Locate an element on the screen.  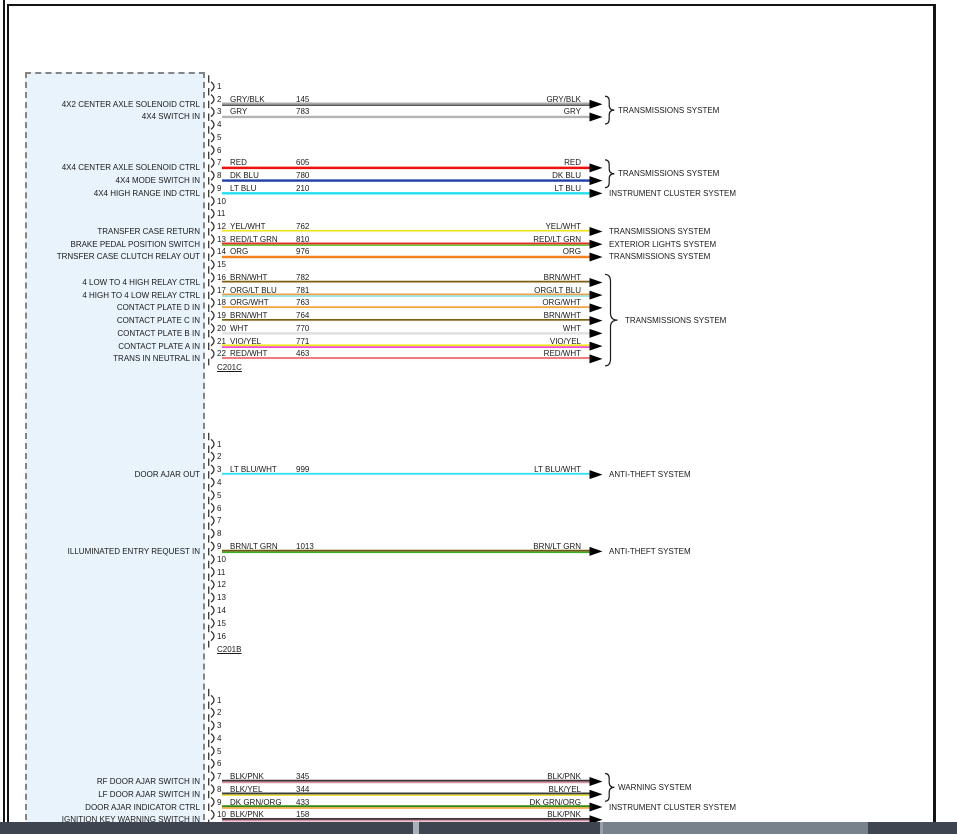
pin-number: 14 is located at coordinates (221, 252).